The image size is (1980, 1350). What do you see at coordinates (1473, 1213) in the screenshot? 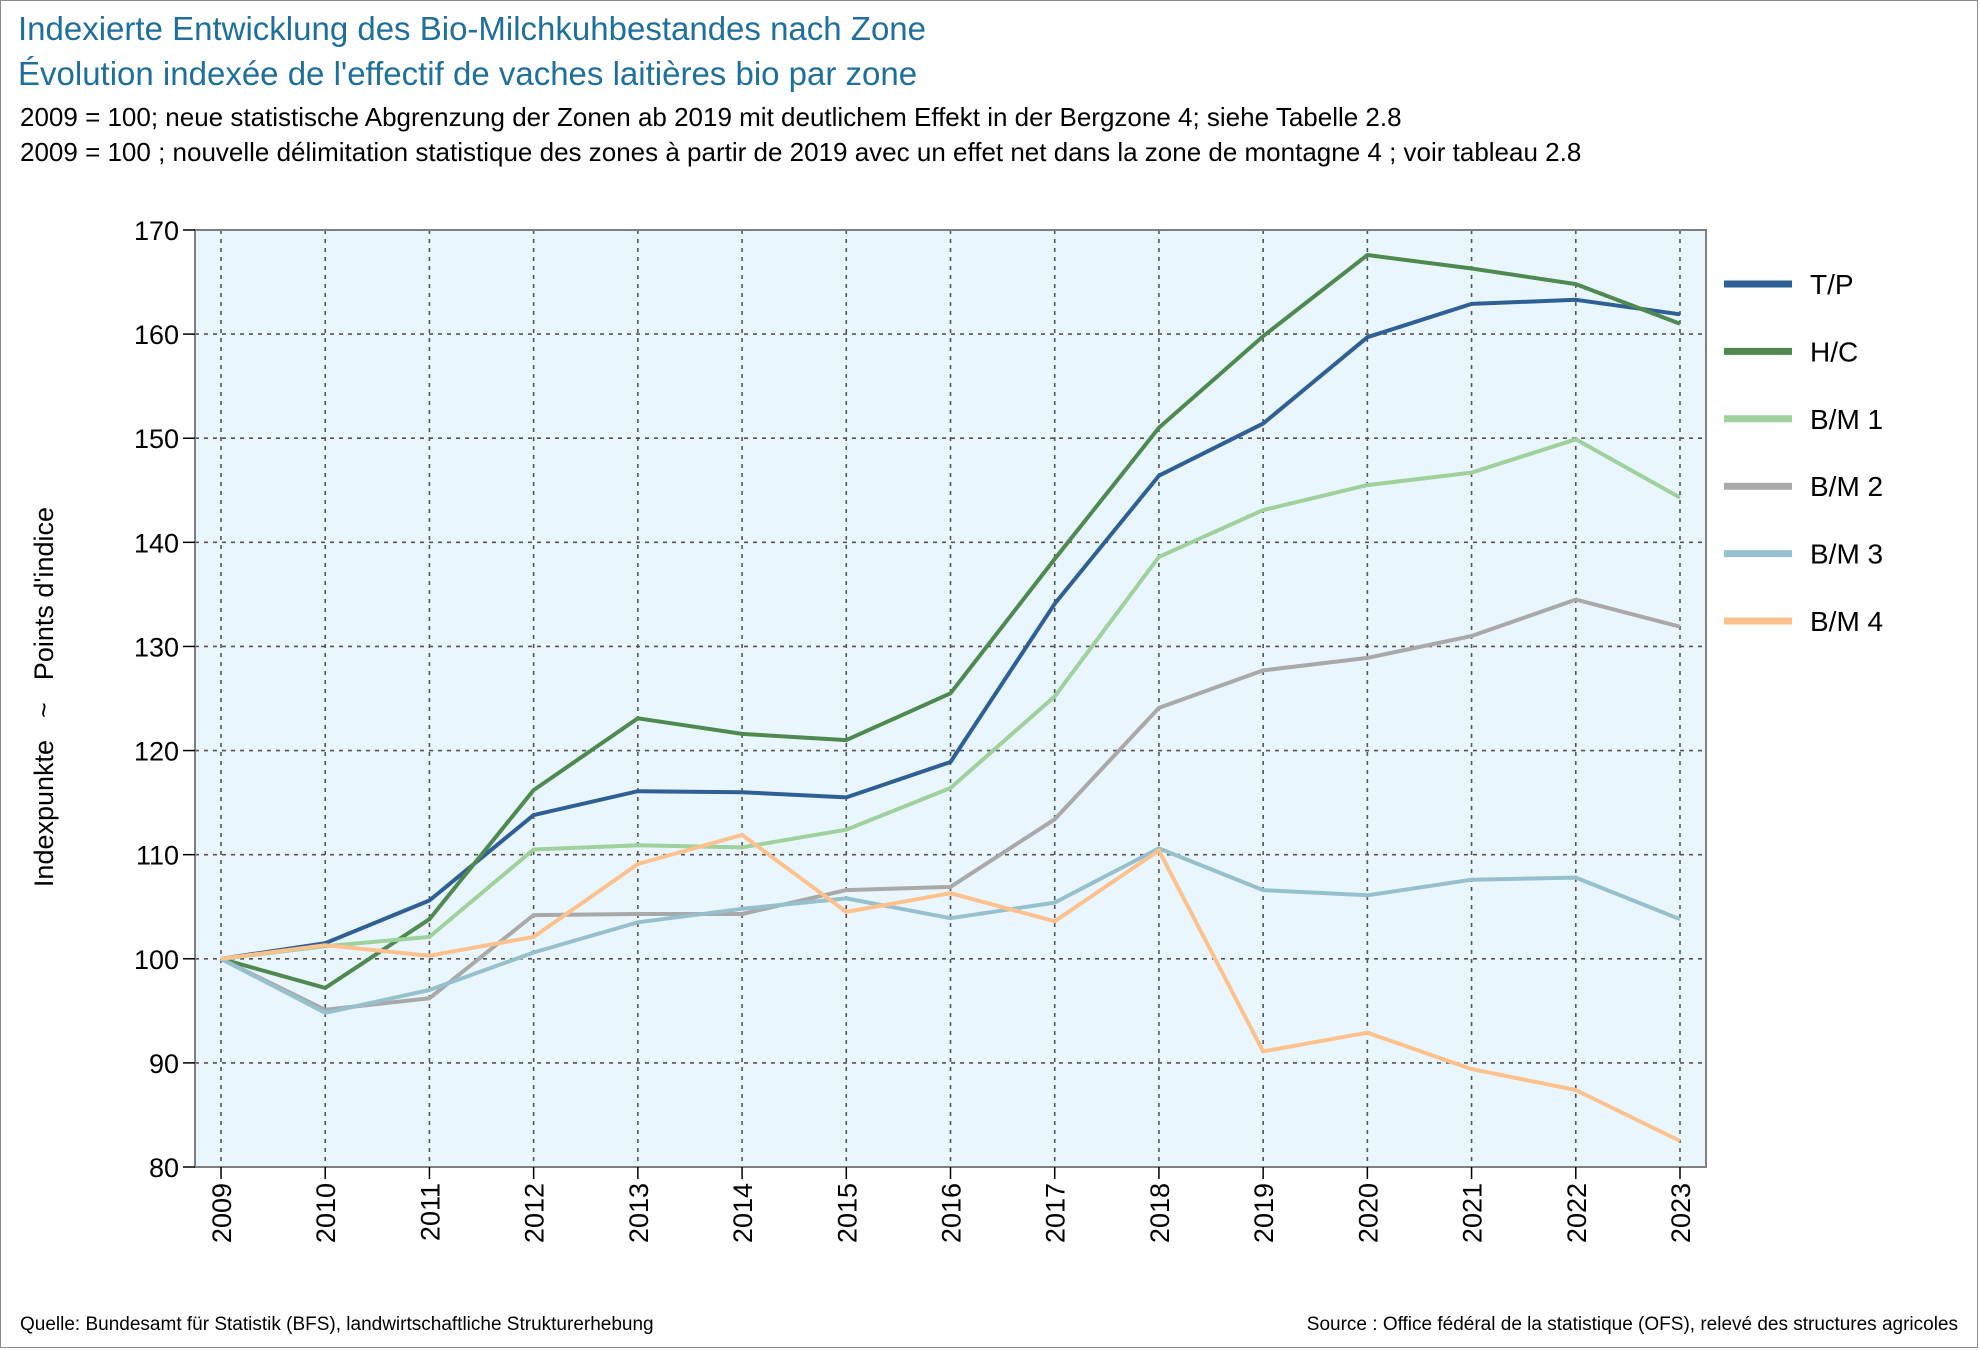
I see `x-tick-label: 2021` at bounding box center [1473, 1213].